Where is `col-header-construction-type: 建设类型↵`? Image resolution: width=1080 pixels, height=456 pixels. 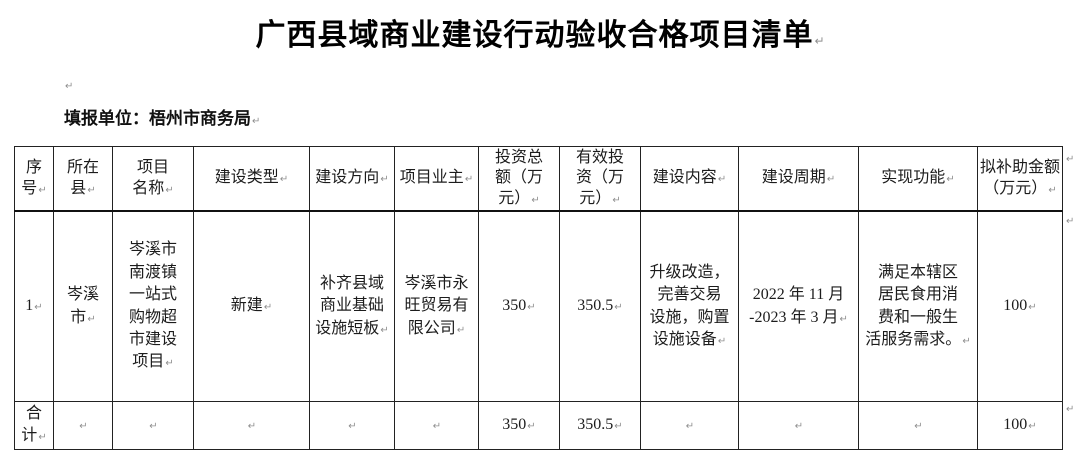
col-header-construction-type: 建设类型↵ is located at coordinates (251, 179).